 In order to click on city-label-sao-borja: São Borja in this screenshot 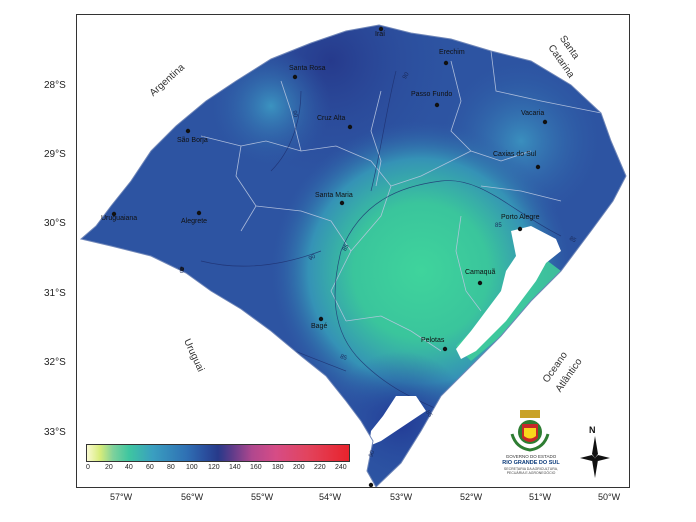, I will do `click(192, 140)`.